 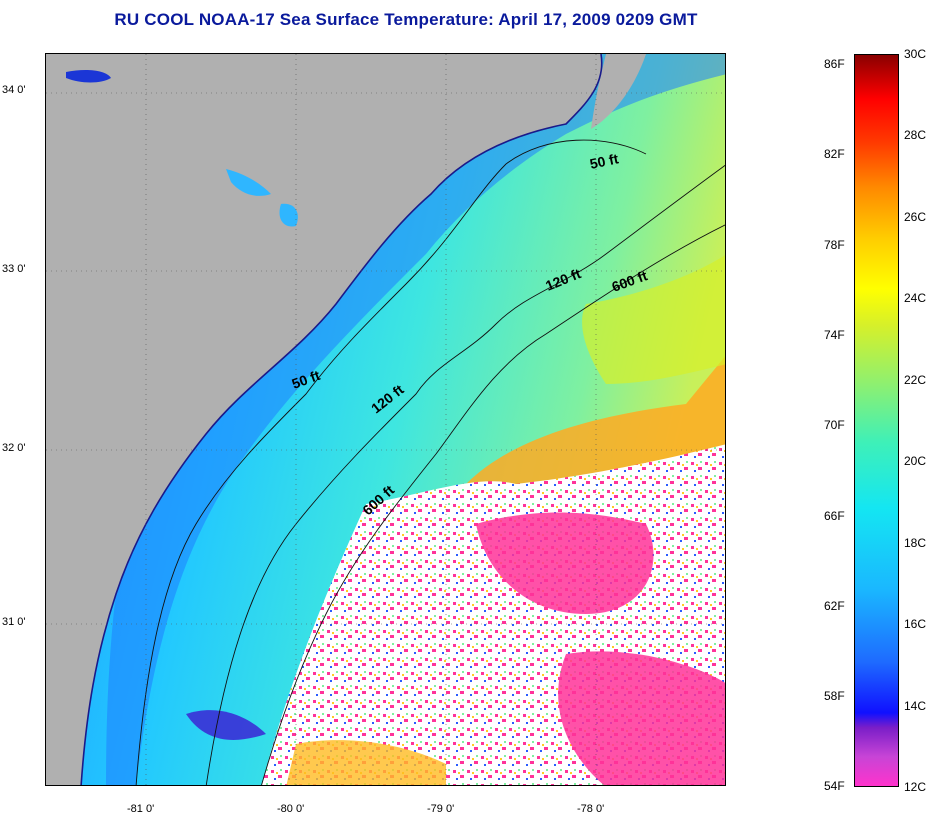 What do you see at coordinates (834, 696) in the screenshot?
I see `colorbar-f-label: 58F` at bounding box center [834, 696].